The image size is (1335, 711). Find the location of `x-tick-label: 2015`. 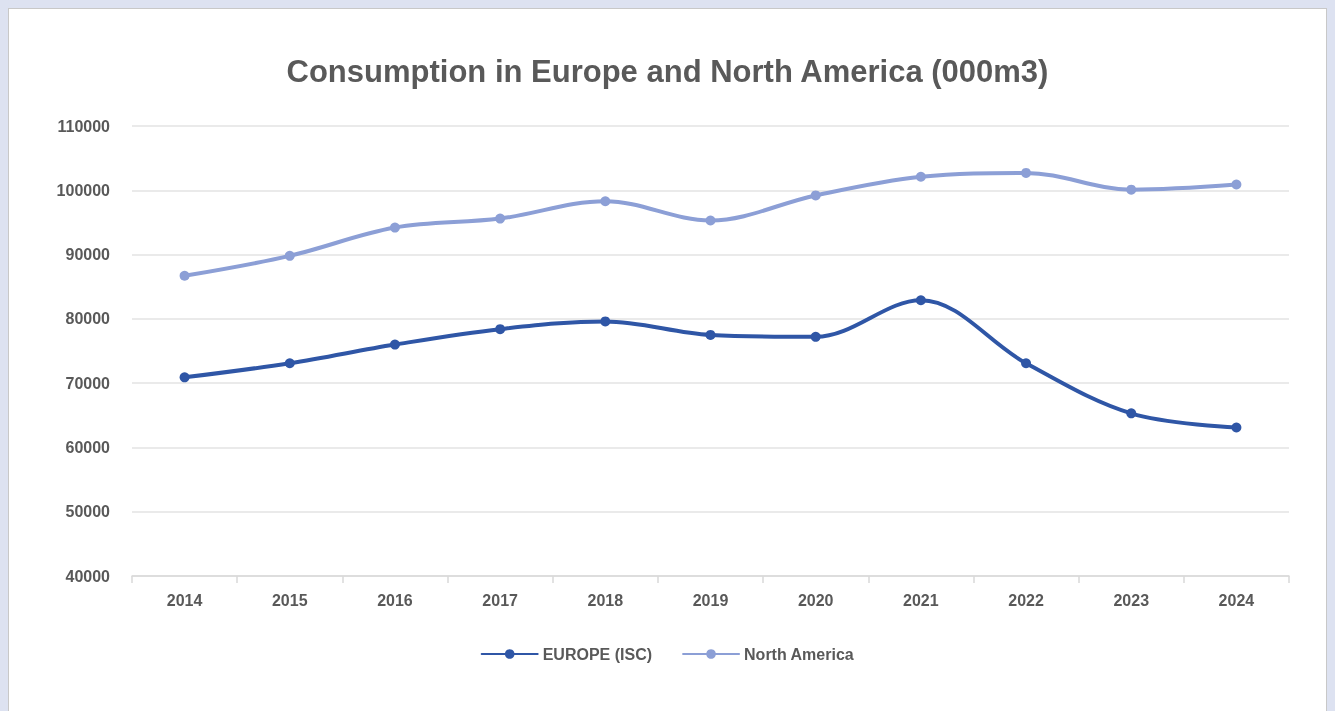

x-tick-label: 2015 is located at coordinates (289, 600).